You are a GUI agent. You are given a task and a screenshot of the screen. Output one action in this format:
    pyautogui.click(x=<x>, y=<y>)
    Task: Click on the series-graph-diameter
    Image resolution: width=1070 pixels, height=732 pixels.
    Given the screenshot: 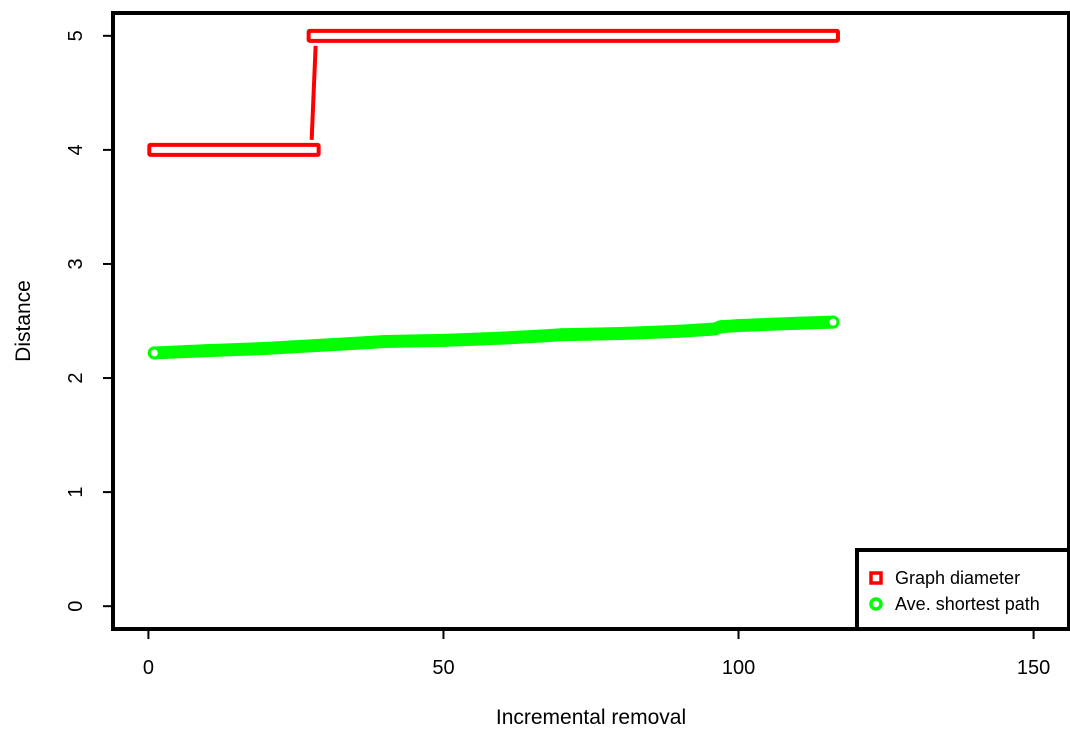 What is the action you would take?
    pyautogui.click(x=493, y=92)
    